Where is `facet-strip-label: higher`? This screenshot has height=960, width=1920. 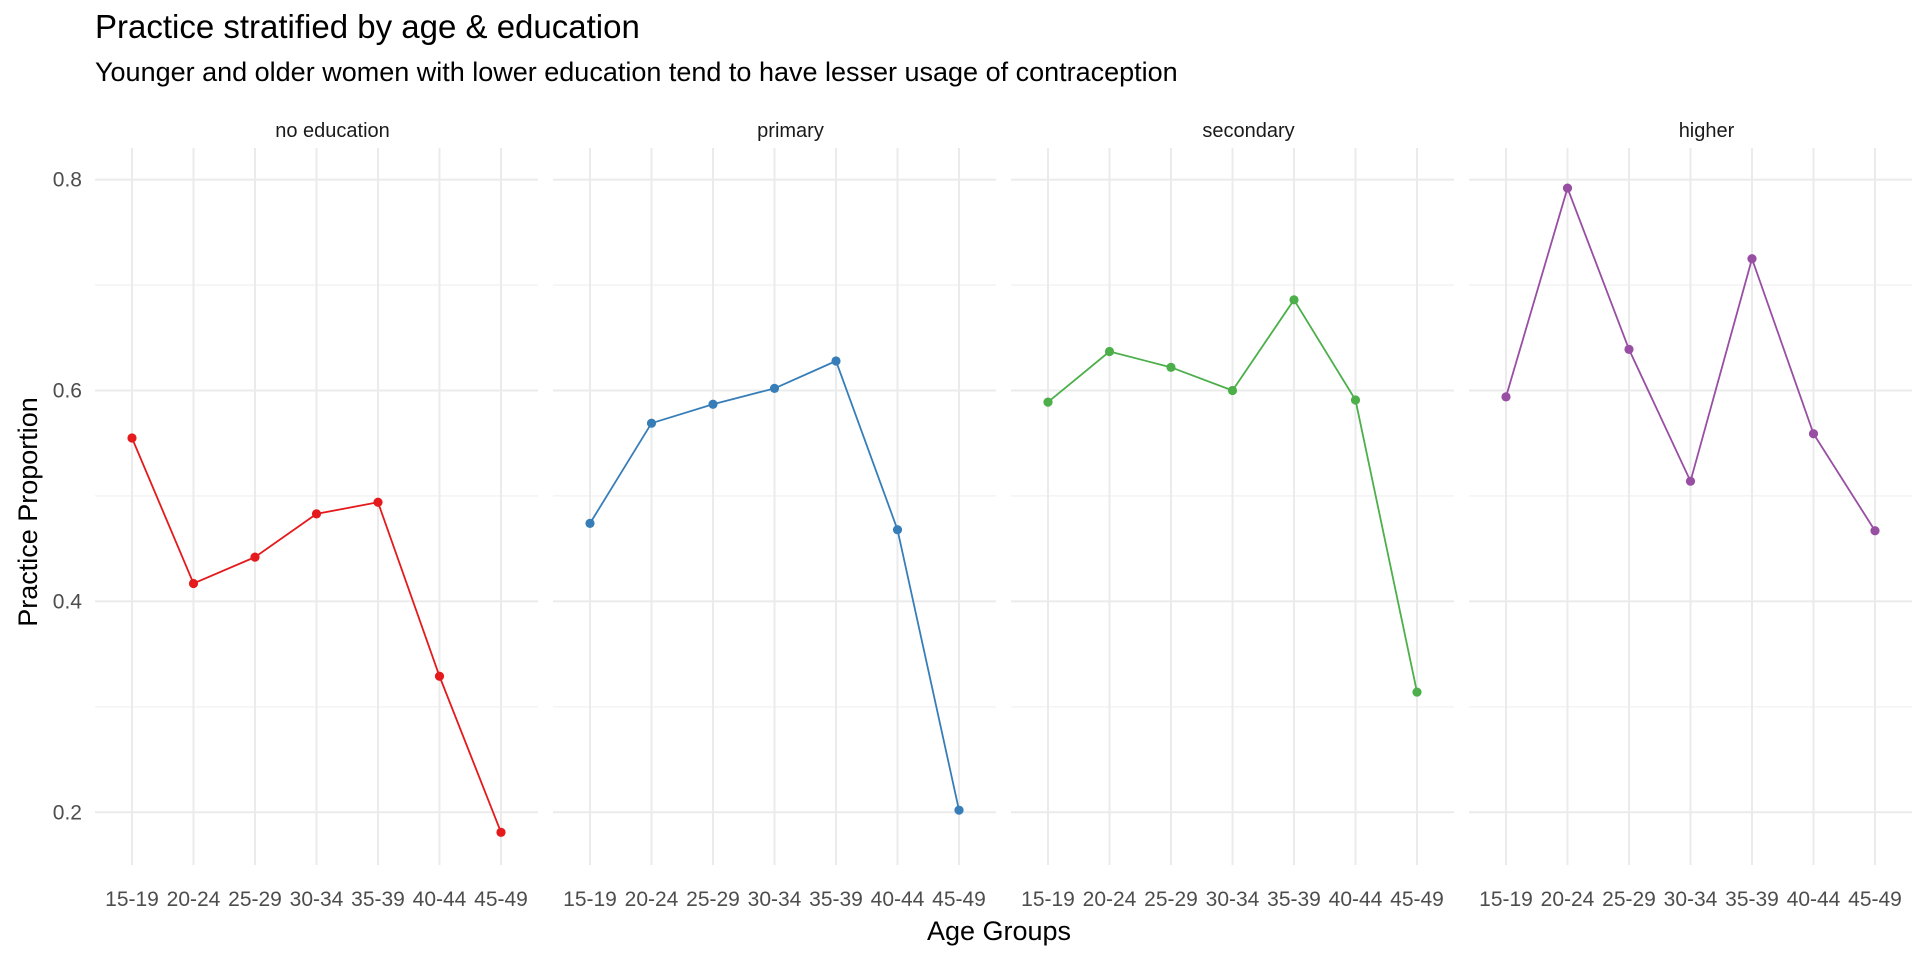 facet-strip-label: higher is located at coordinates (1707, 131).